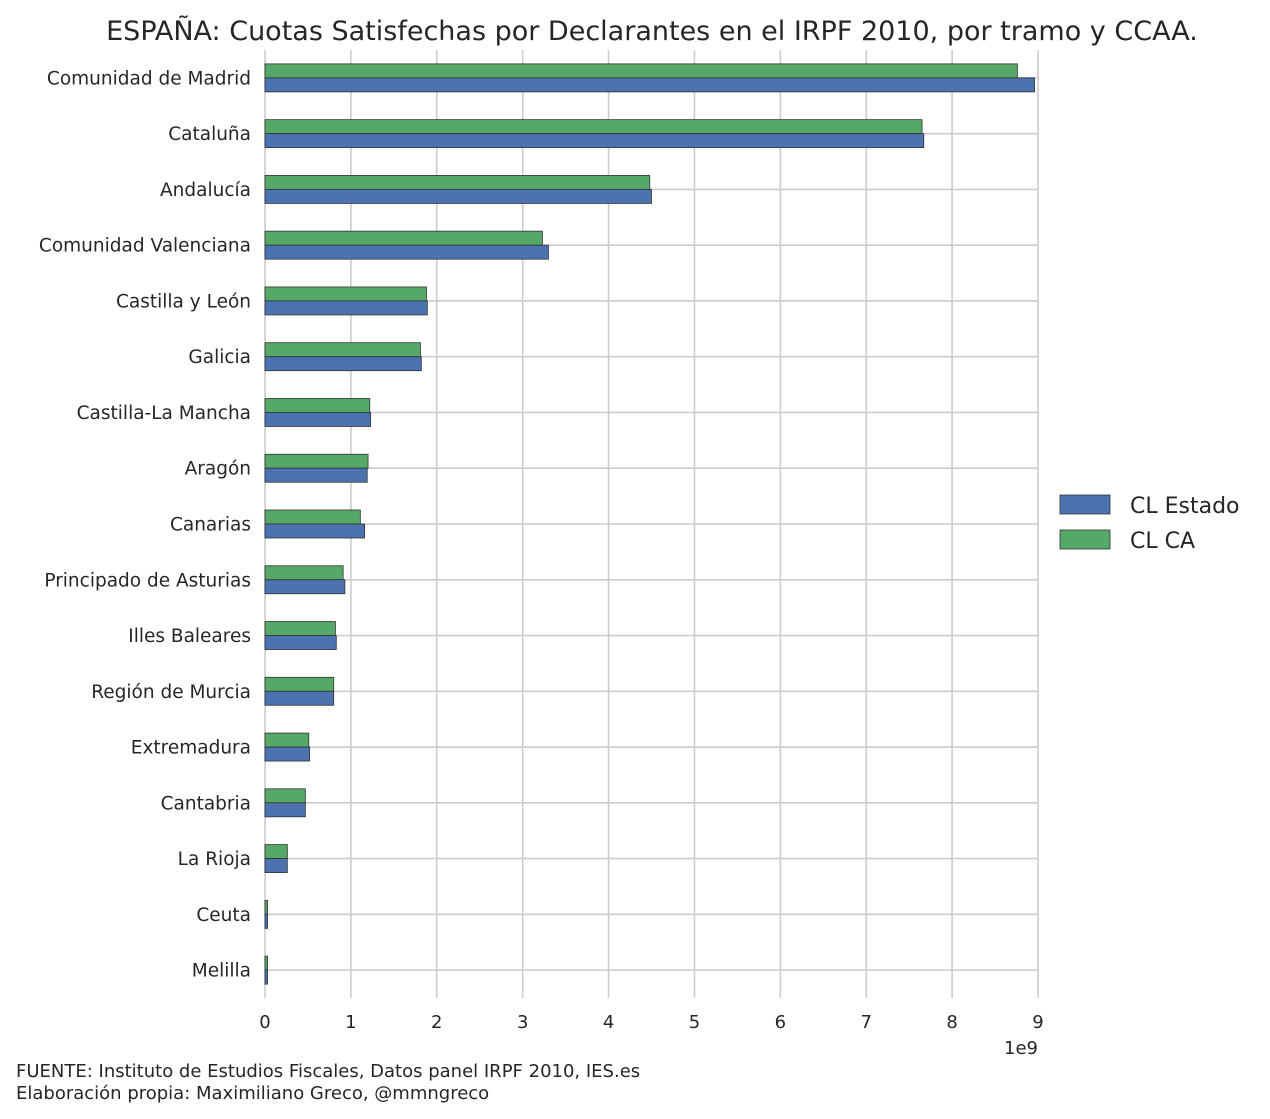 This screenshot has height=1119, width=1270. Describe the element at coordinates (651, 1022) in the screenshot. I see `x-tick-labels: 0 1 2 3 4 5 6 7 8 9` at that location.